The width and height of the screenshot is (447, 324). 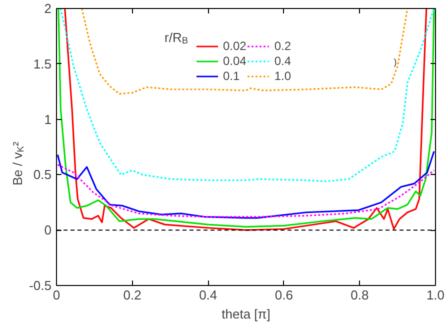 What do you see at coordinates (359, 295) in the screenshot?
I see `x-tick-label: 0.8` at bounding box center [359, 295].